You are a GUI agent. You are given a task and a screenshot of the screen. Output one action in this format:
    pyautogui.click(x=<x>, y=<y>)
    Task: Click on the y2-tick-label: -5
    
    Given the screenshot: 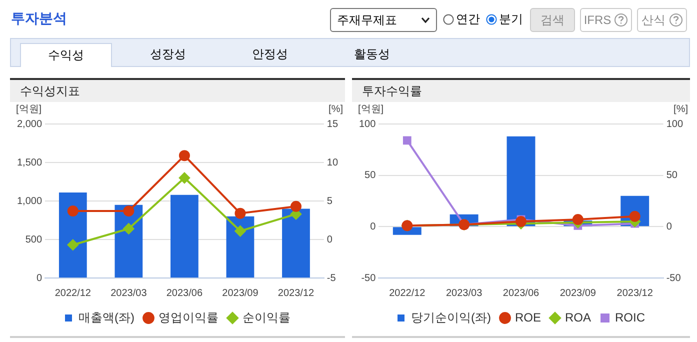 What is the action you would take?
    pyautogui.click(x=331, y=278)
    